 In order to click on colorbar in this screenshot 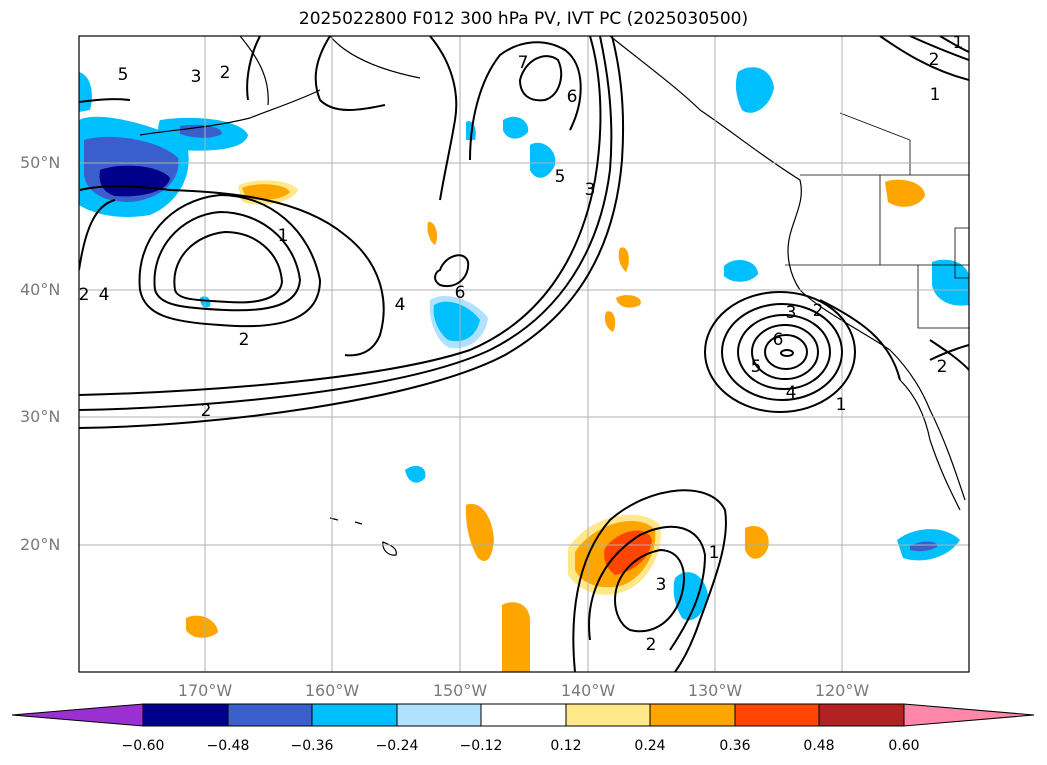, I will do `click(523, 715)`.